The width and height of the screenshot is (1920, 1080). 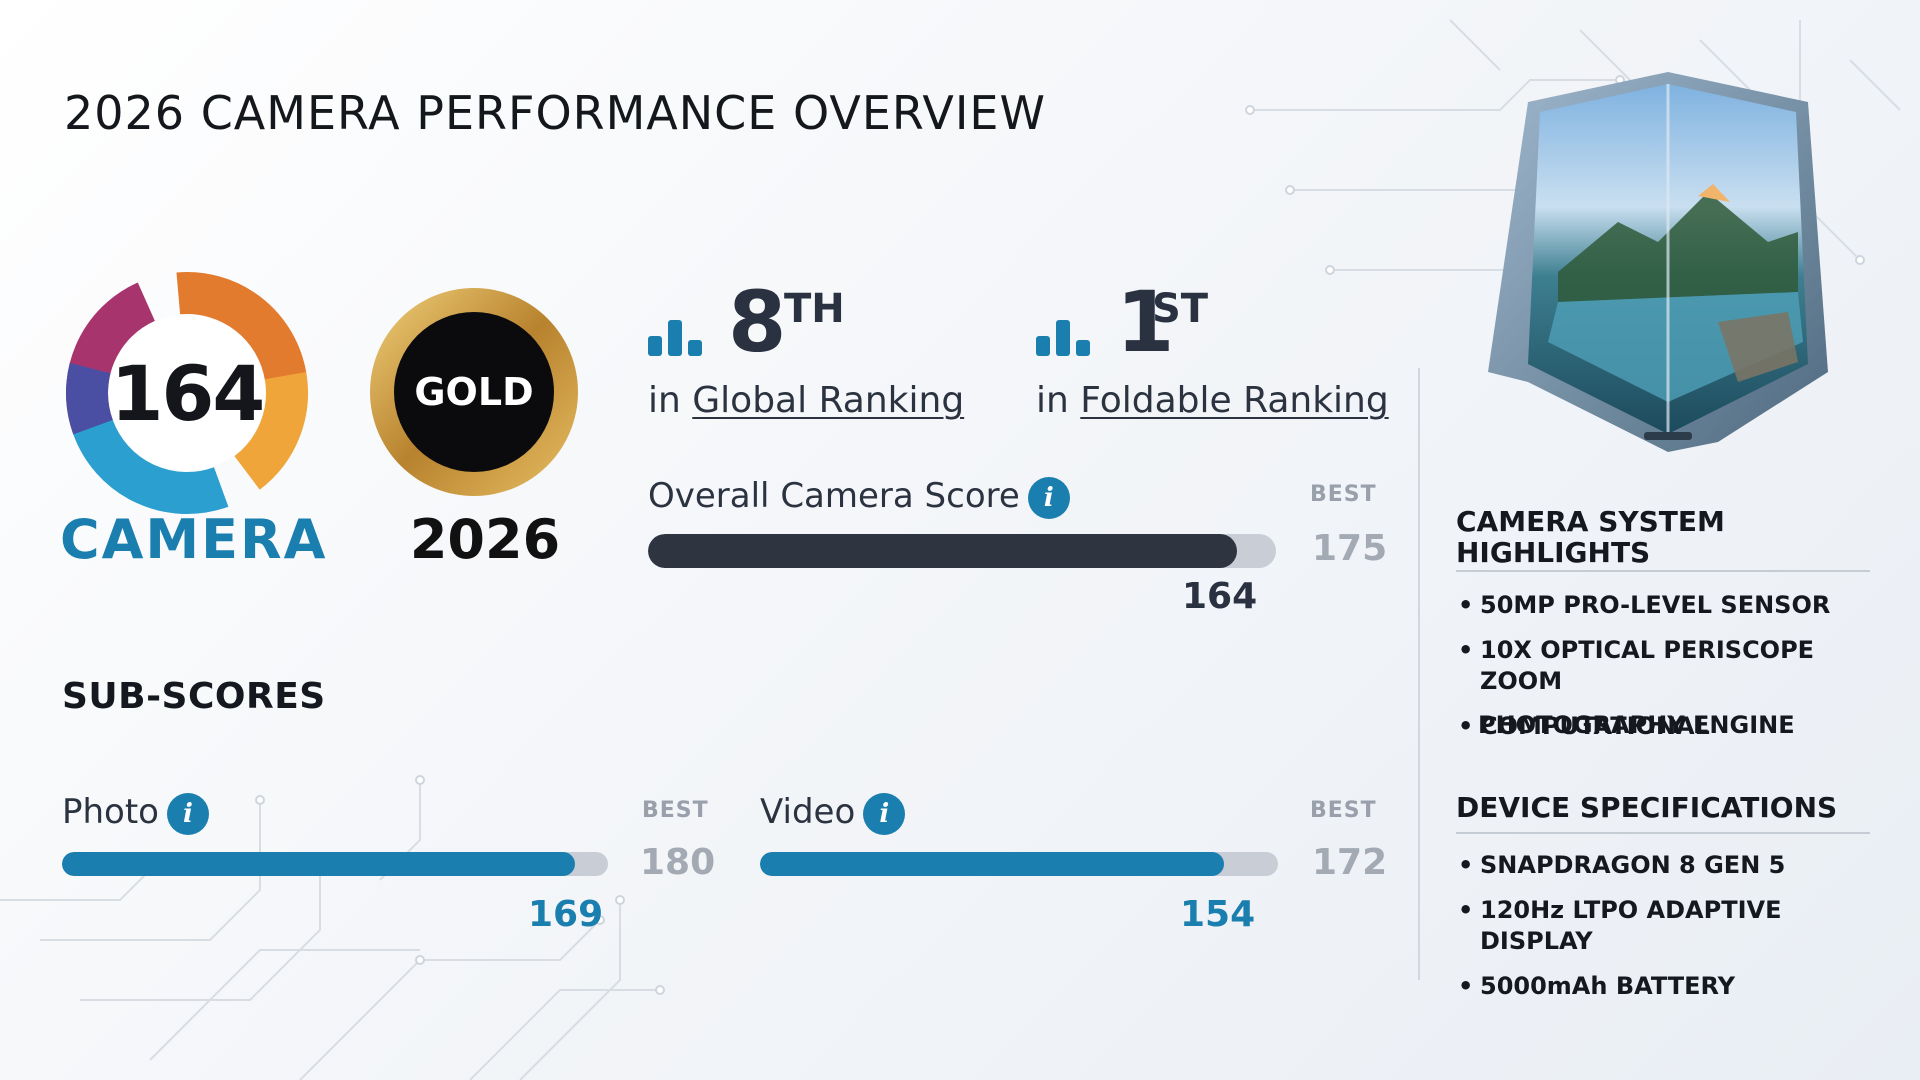 What do you see at coordinates (1220, 596) in the screenshot?
I see `overall-score-value: 164` at bounding box center [1220, 596].